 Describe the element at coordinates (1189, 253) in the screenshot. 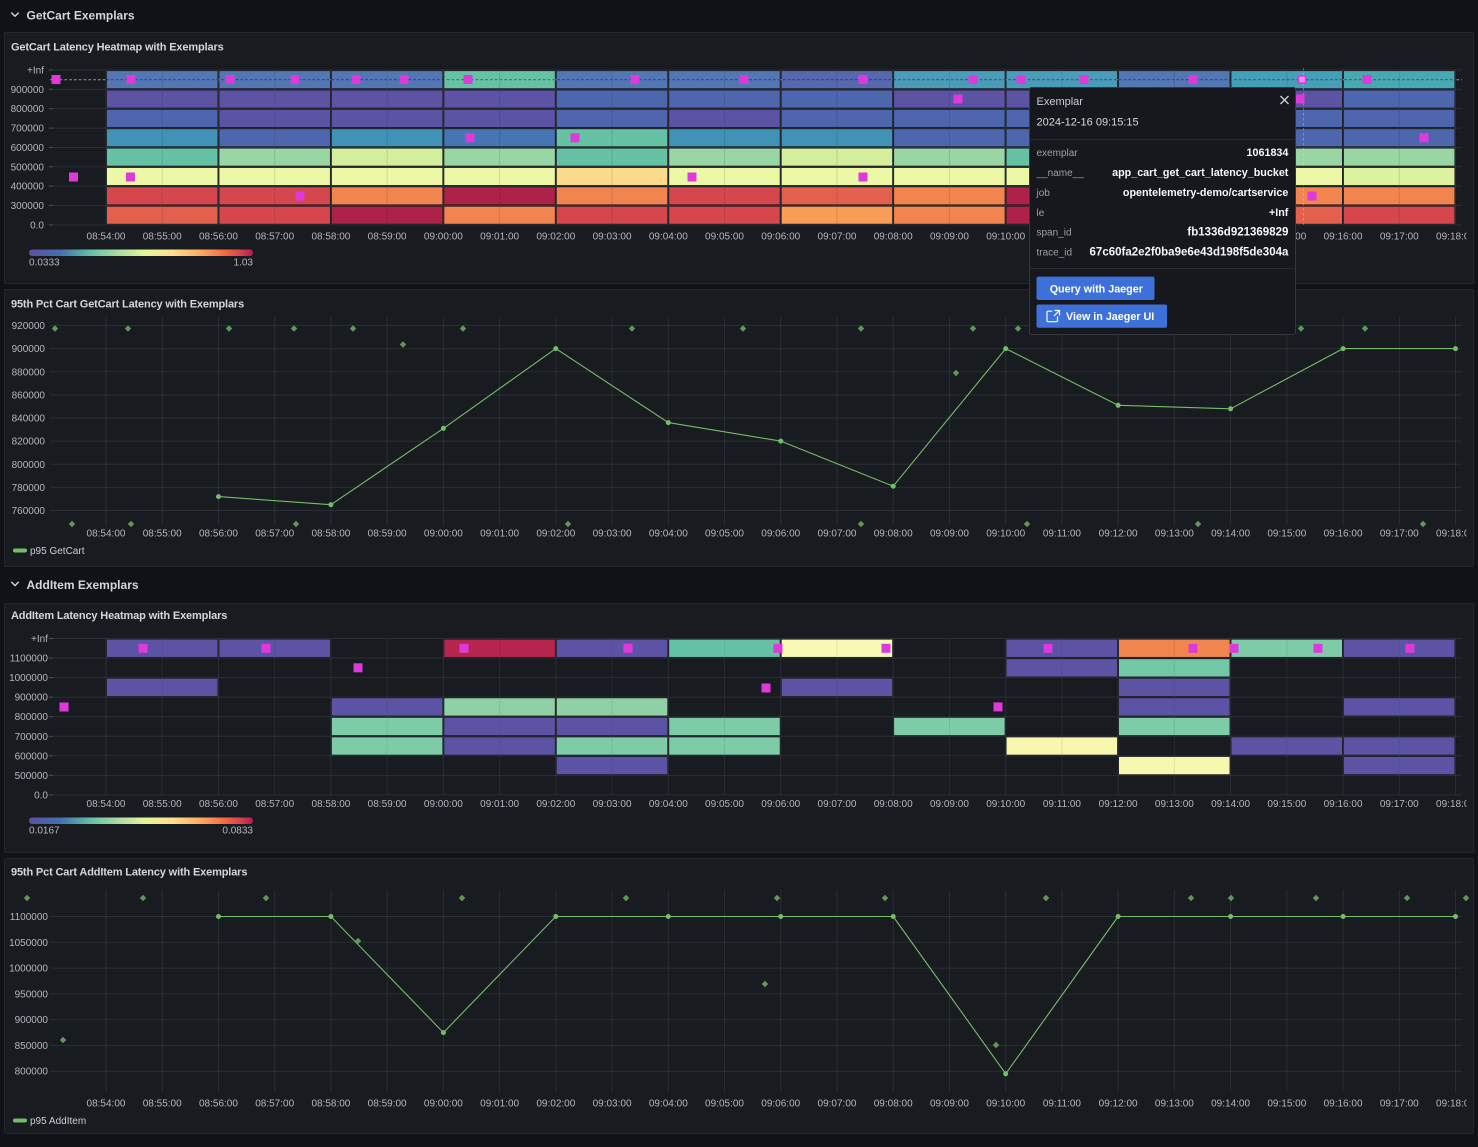

I see `svg-text:67c60fa2e2f0ba9e6e43d198f5de30: 67c60fa2e2f0ba9e6e43d198f5de304a` at that location.